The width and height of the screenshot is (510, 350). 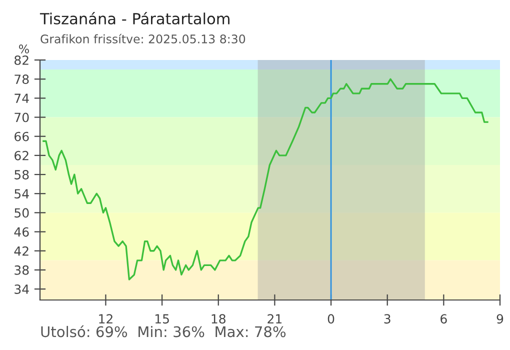 What do you see at coordinates (162, 319) in the screenshot?
I see `x-tick-label: 15` at bounding box center [162, 319].